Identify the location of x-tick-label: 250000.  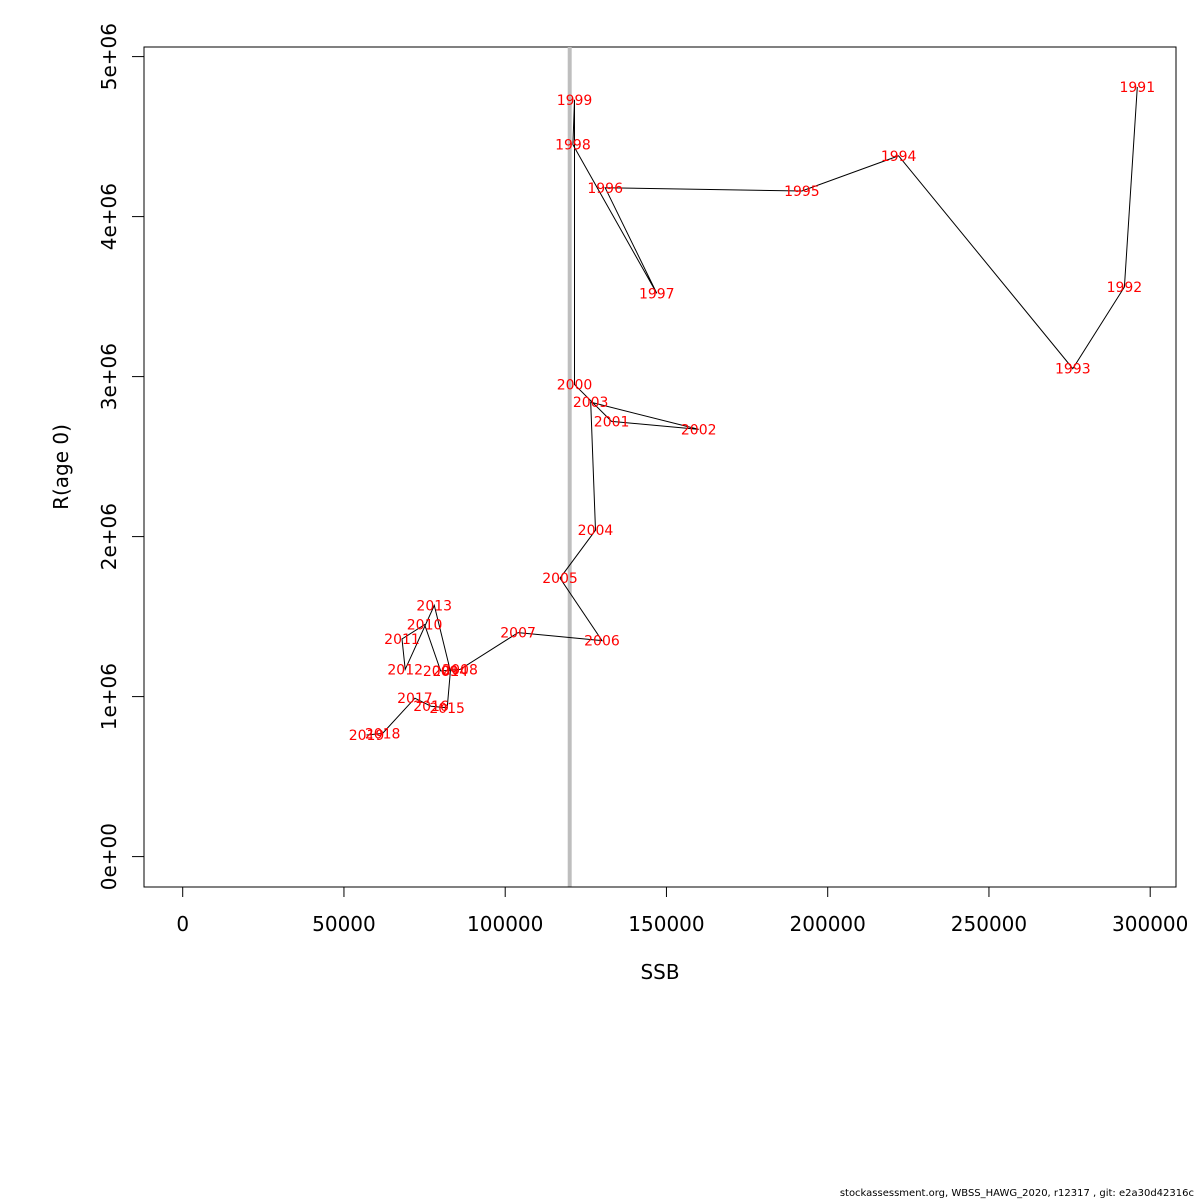
(989, 924).